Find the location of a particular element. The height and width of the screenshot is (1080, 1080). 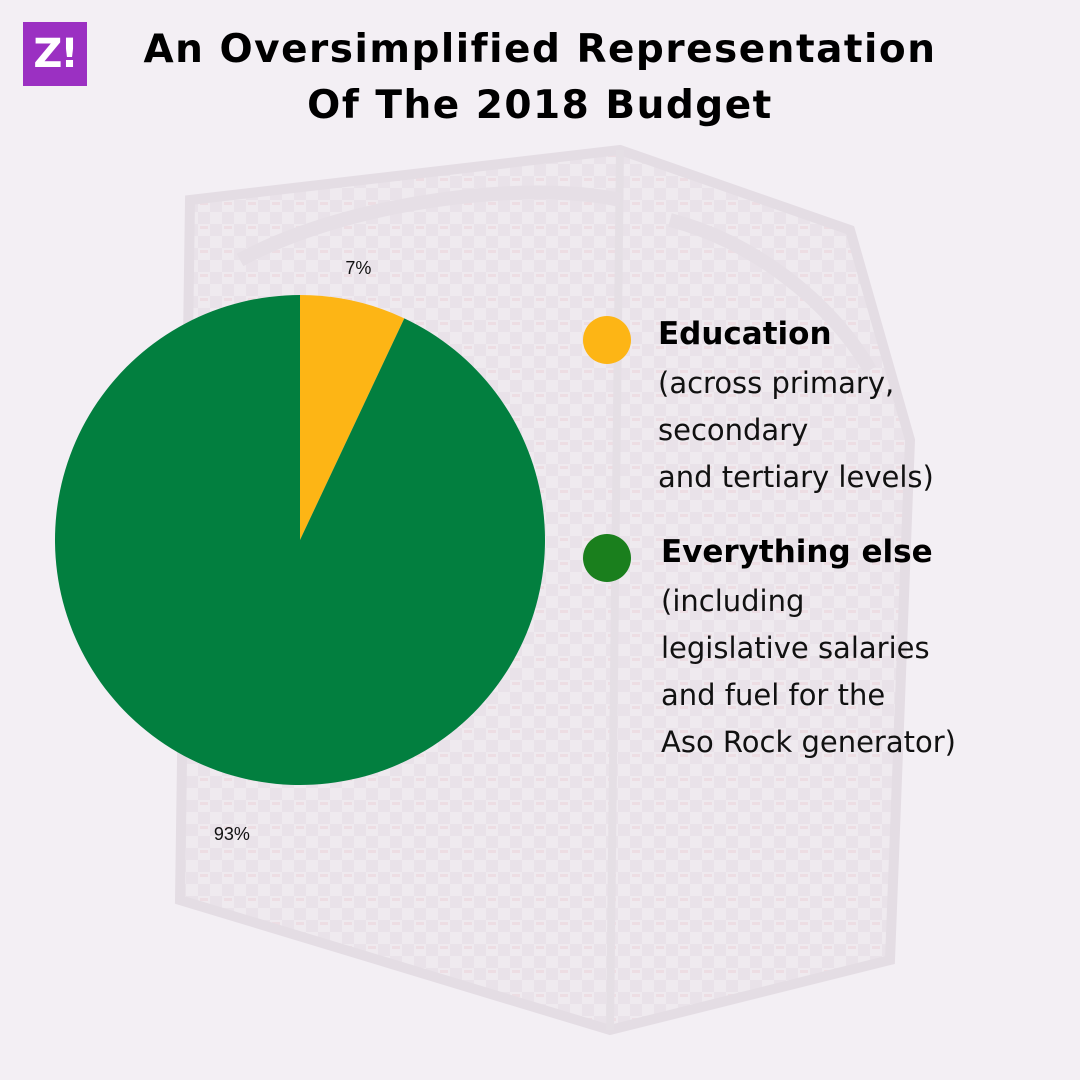

legend-dot-education is located at coordinates (607, 340).